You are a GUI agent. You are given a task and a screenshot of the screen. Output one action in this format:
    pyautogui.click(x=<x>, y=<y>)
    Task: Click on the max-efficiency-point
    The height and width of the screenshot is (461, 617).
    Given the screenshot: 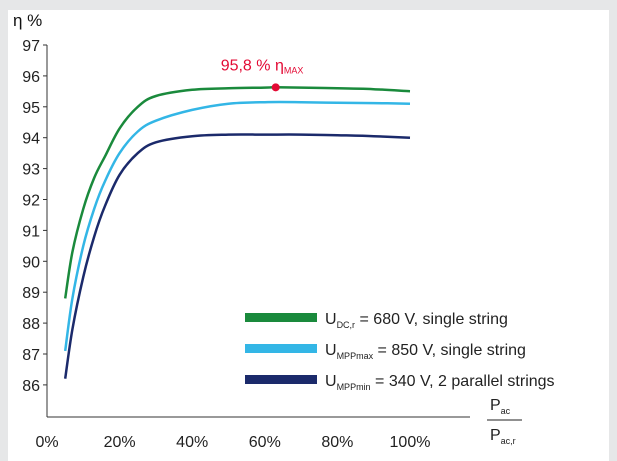 What is the action you would take?
    pyautogui.click(x=275, y=87)
    